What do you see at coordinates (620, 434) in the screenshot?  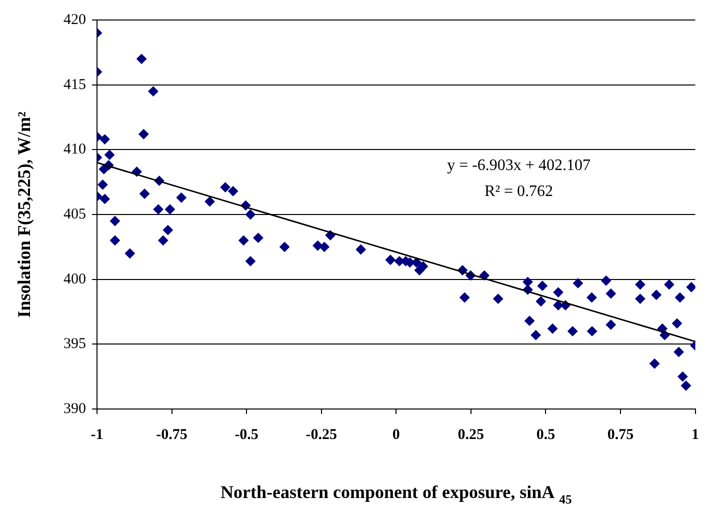 I see `x-tick-label: 0.75` at bounding box center [620, 434].